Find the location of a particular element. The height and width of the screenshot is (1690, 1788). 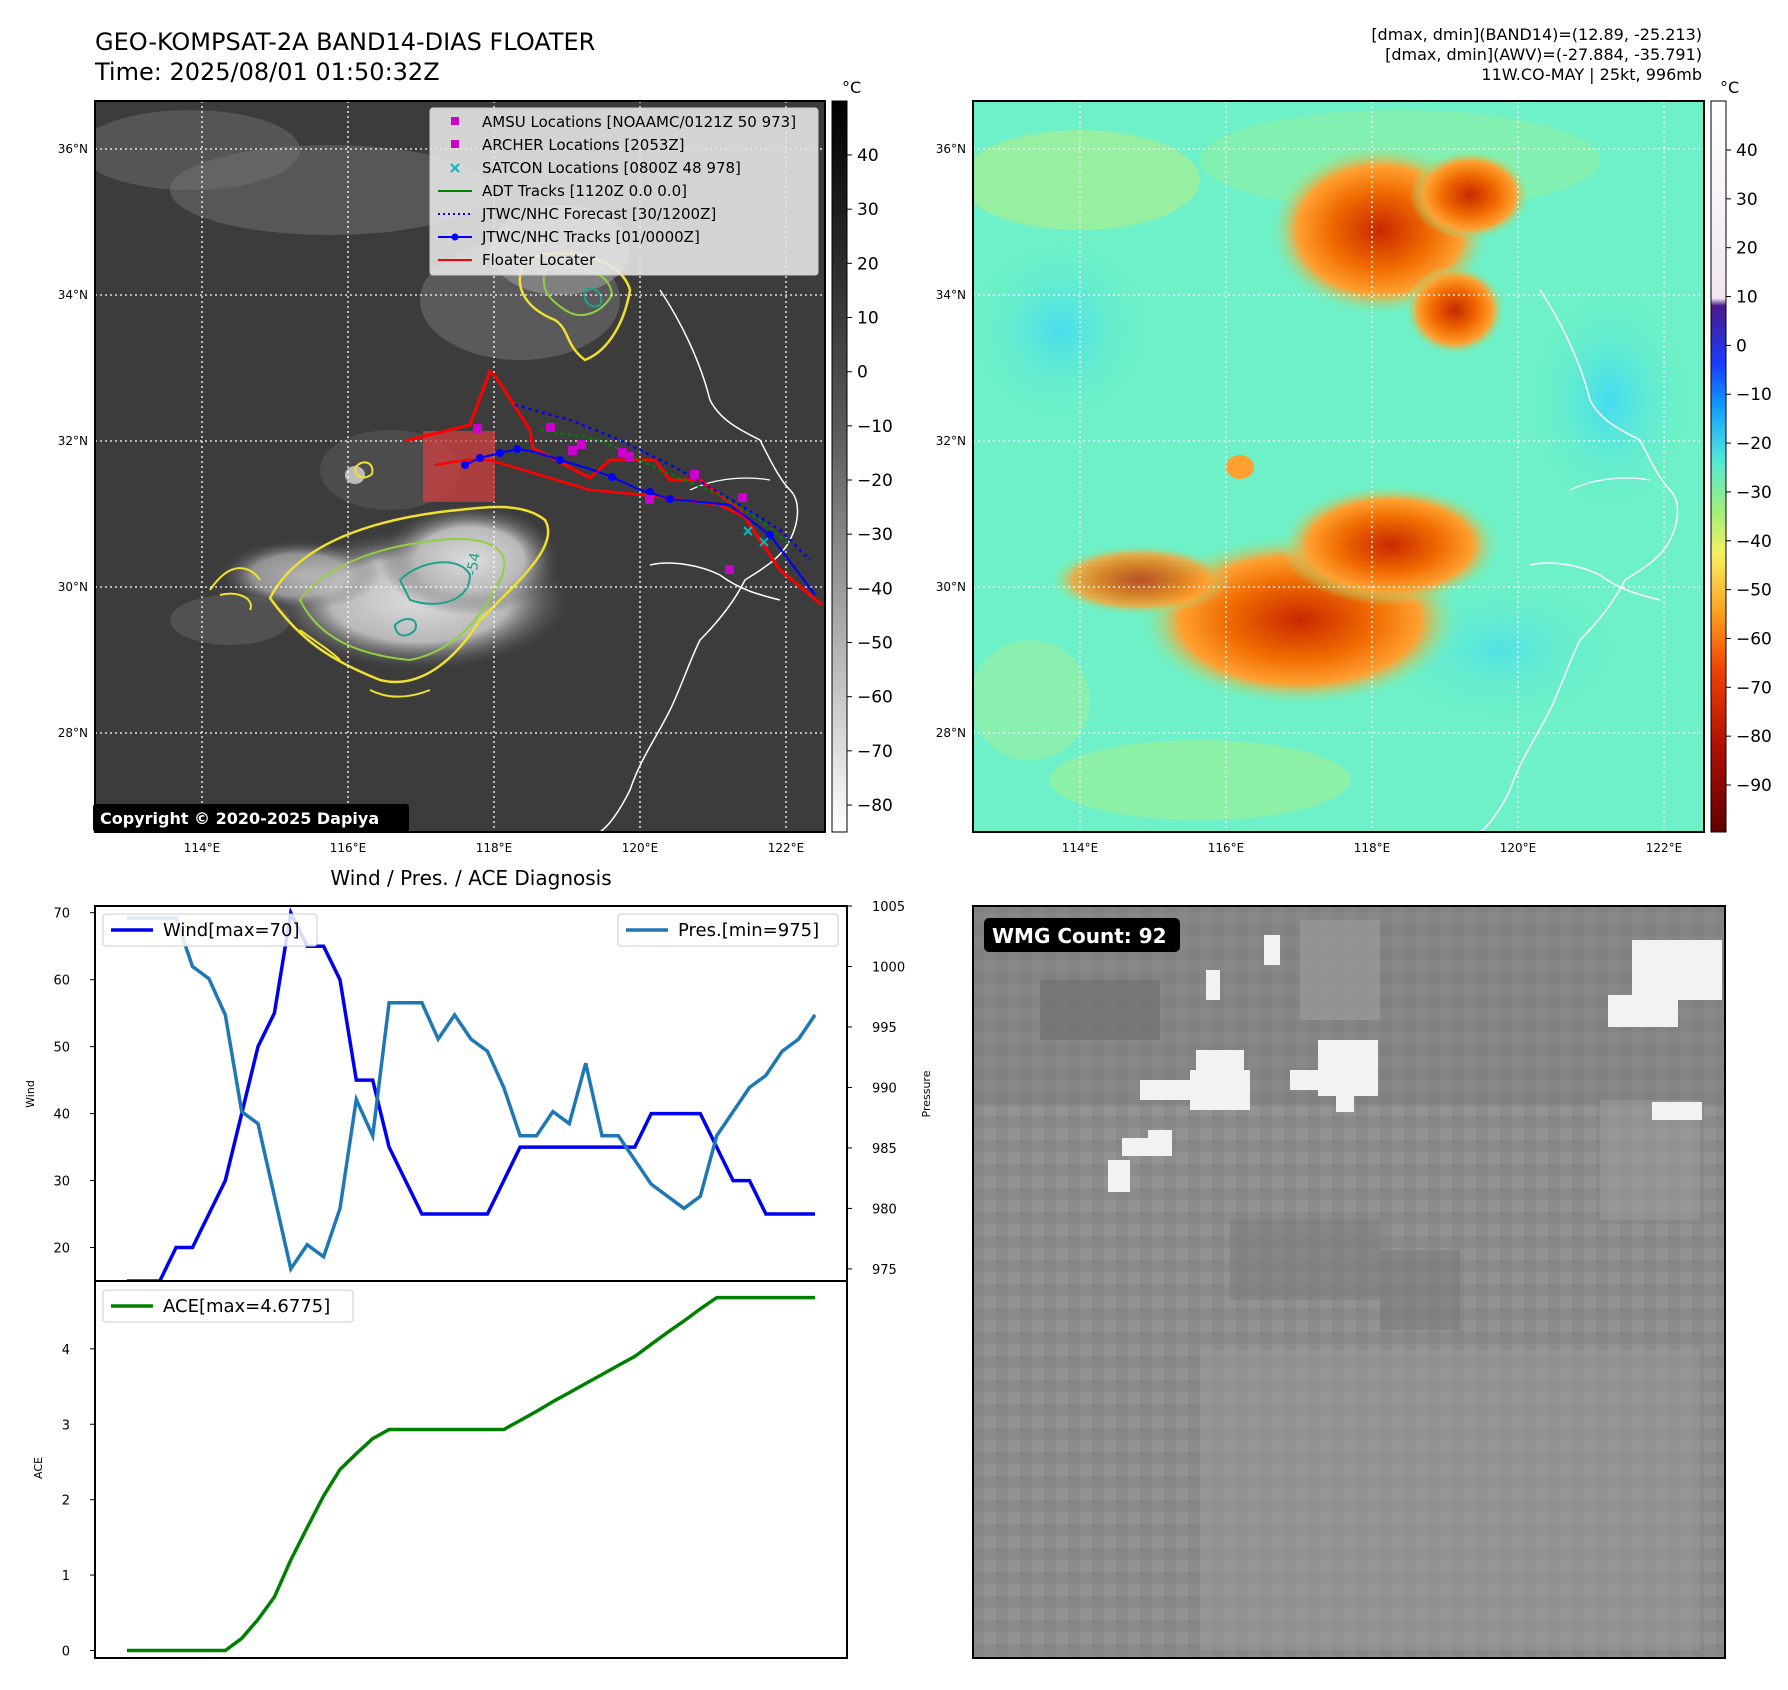

y-tick-label: 975 is located at coordinates (884, 1270).